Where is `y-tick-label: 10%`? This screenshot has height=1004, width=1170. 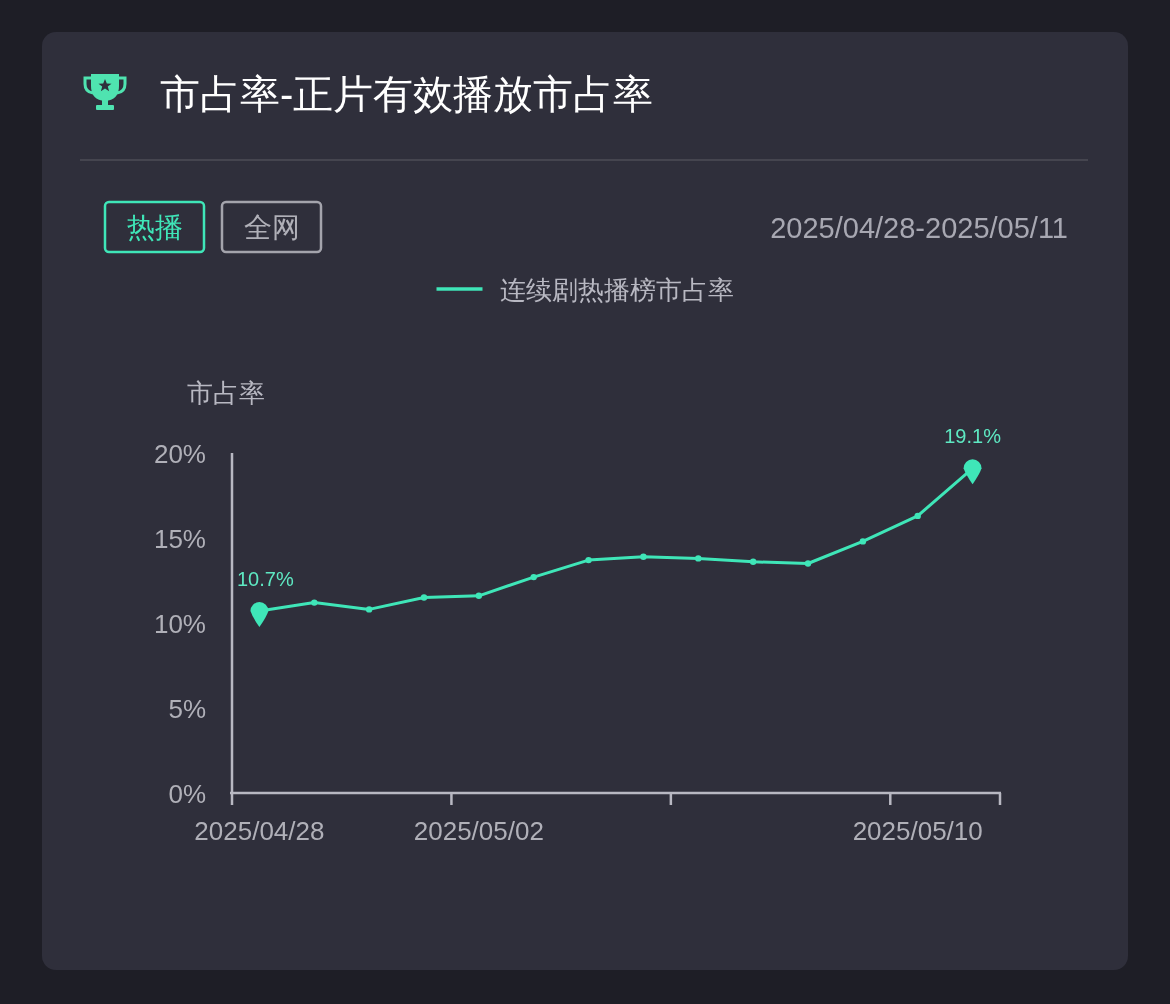
y-tick-label: 10% is located at coordinates (179, 624).